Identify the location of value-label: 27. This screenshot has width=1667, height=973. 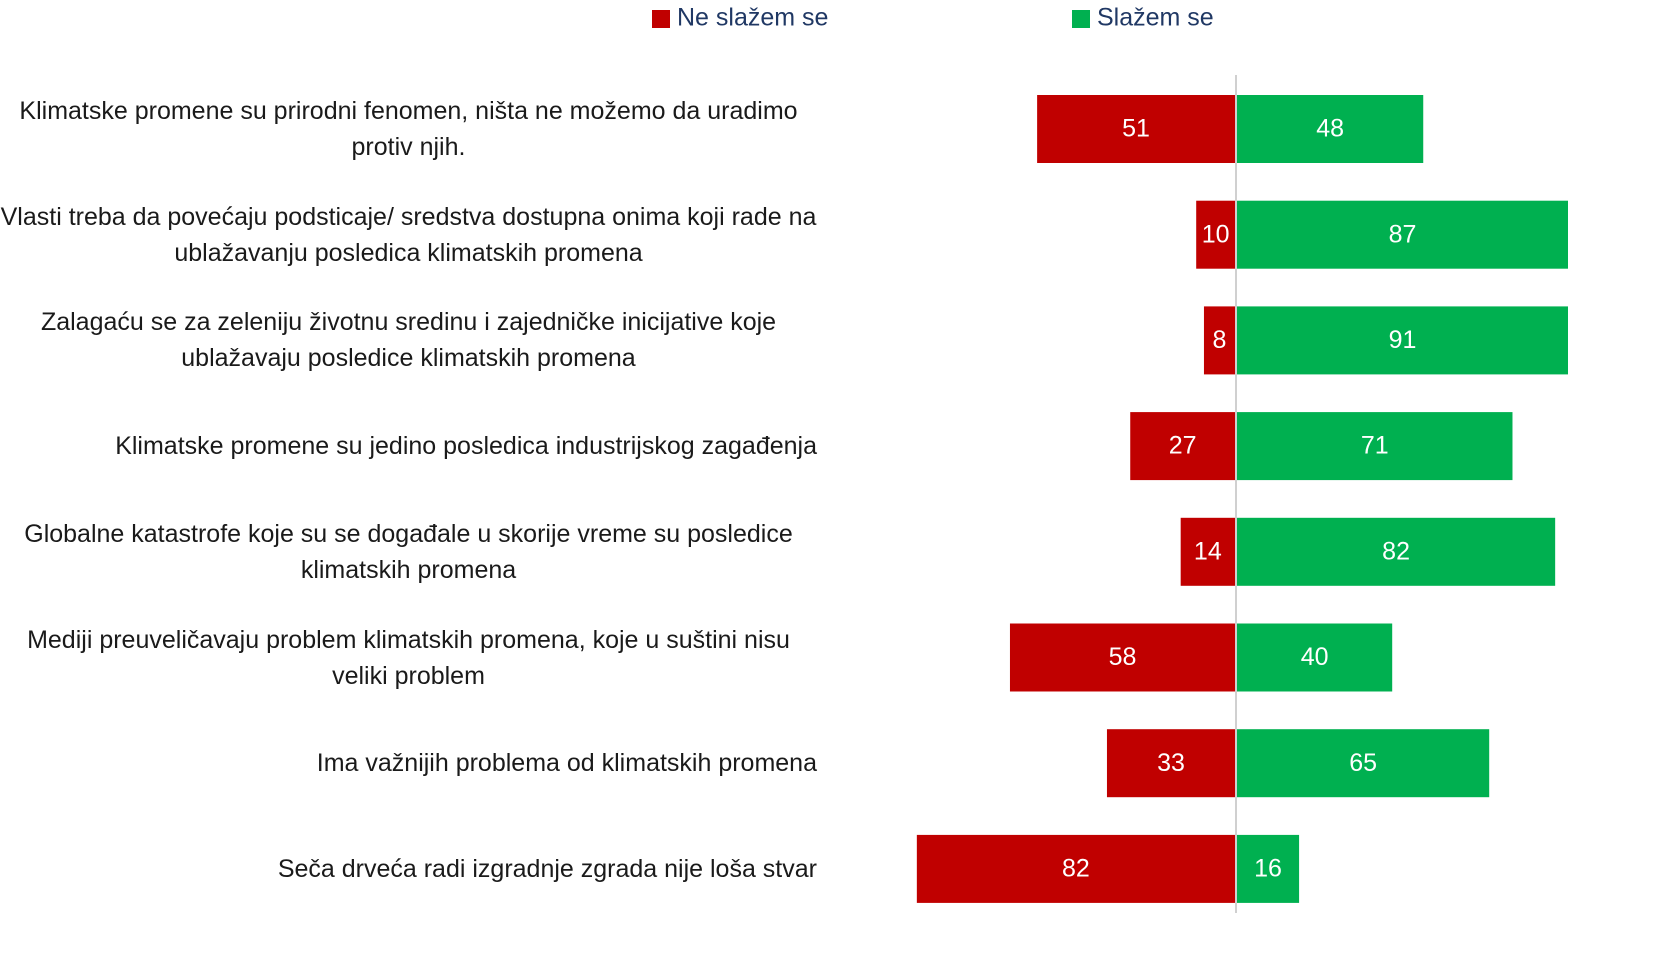
(1183, 446).